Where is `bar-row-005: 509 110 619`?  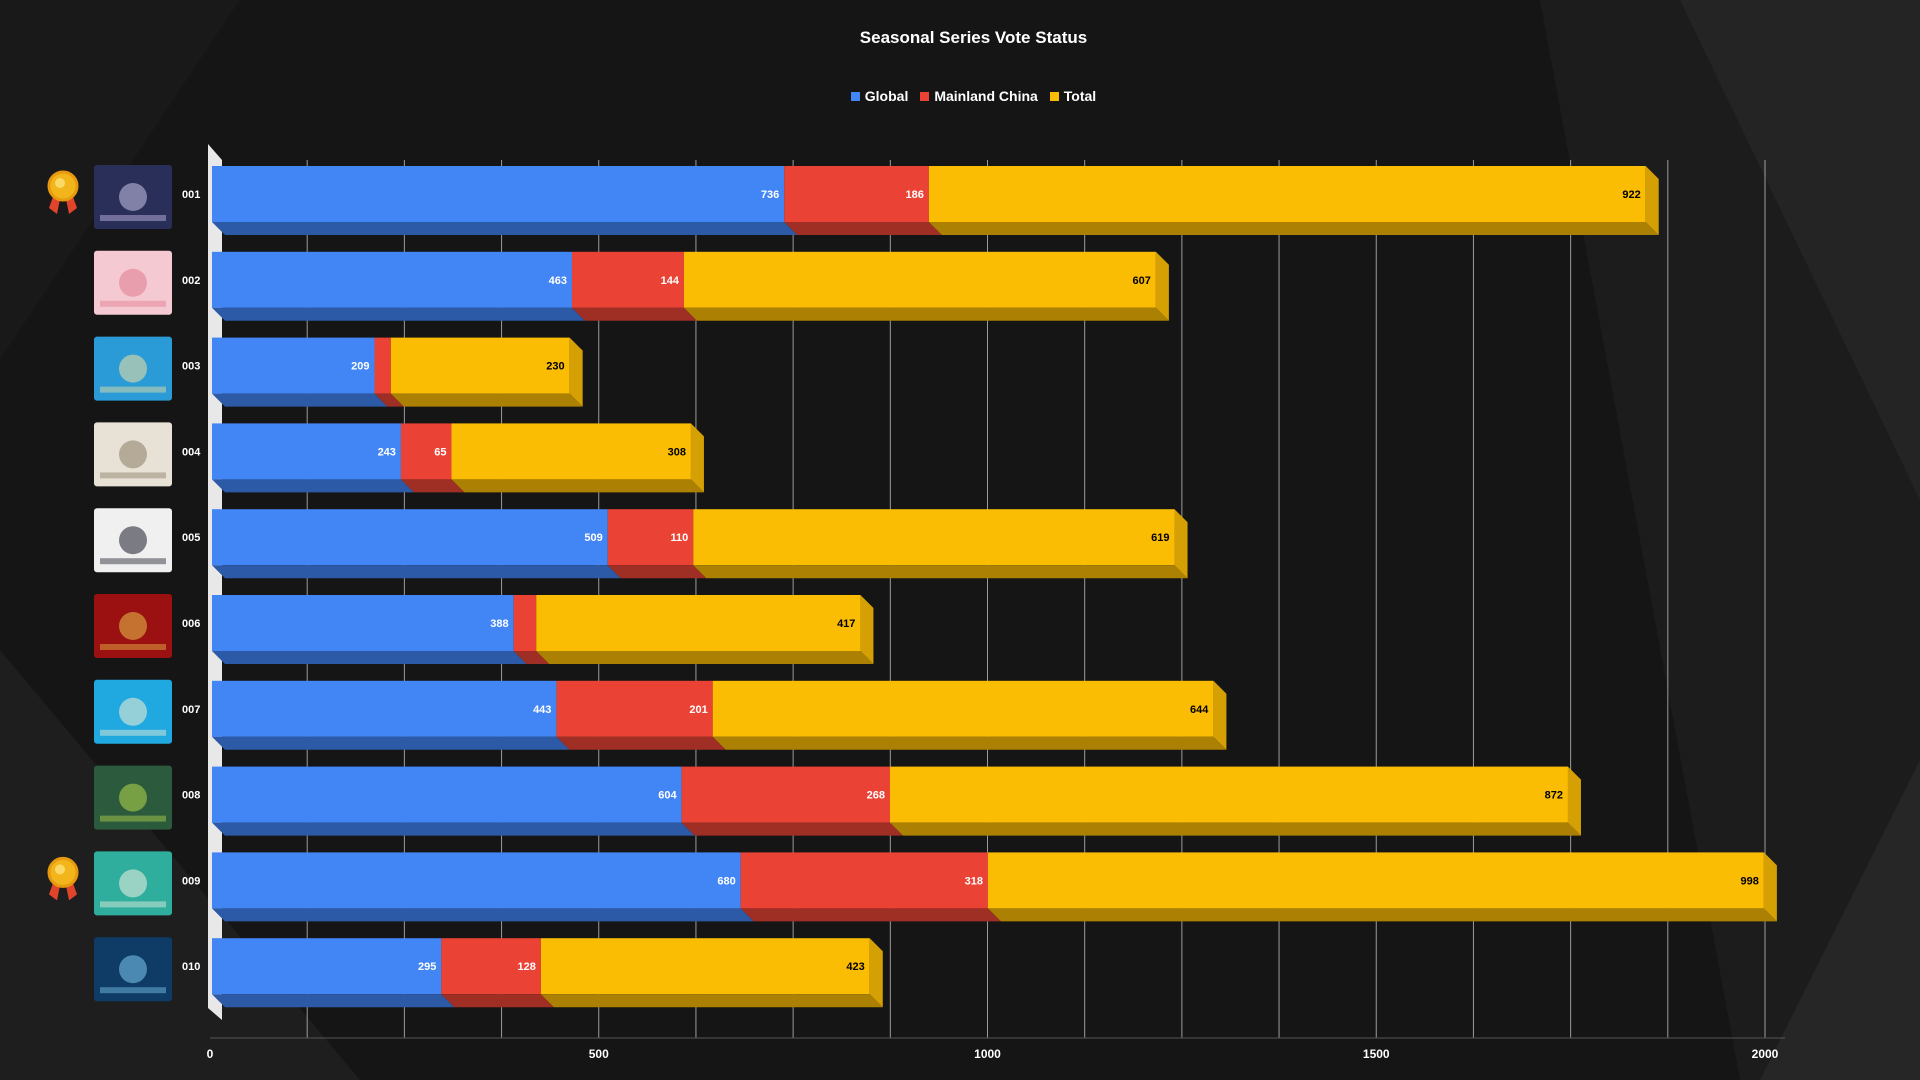 bar-row-005: 509 110 619 is located at coordinates (700, 544).